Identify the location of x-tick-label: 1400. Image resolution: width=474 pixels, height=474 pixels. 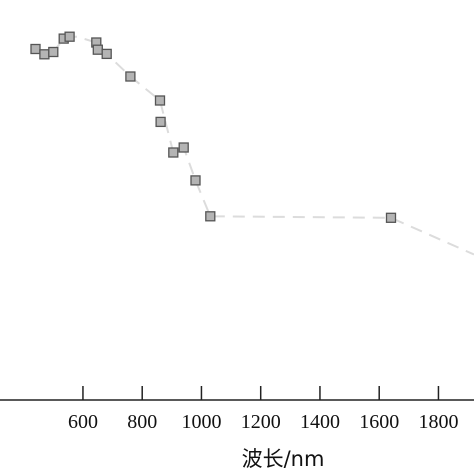
(320, 422).